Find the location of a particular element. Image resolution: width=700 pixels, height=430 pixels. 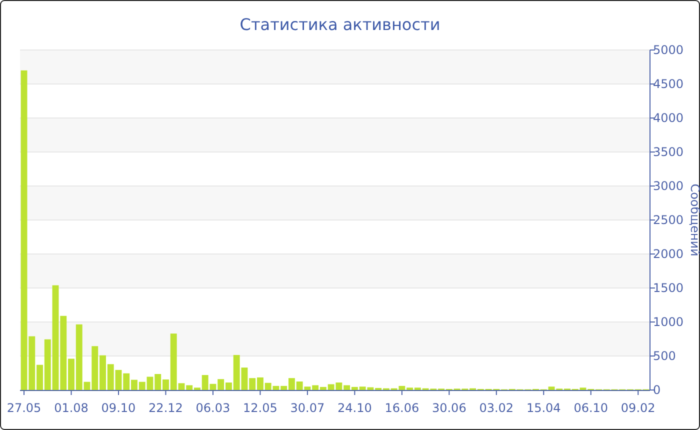

x-tick-label: 09.02 is located at coordinates (638, 408).